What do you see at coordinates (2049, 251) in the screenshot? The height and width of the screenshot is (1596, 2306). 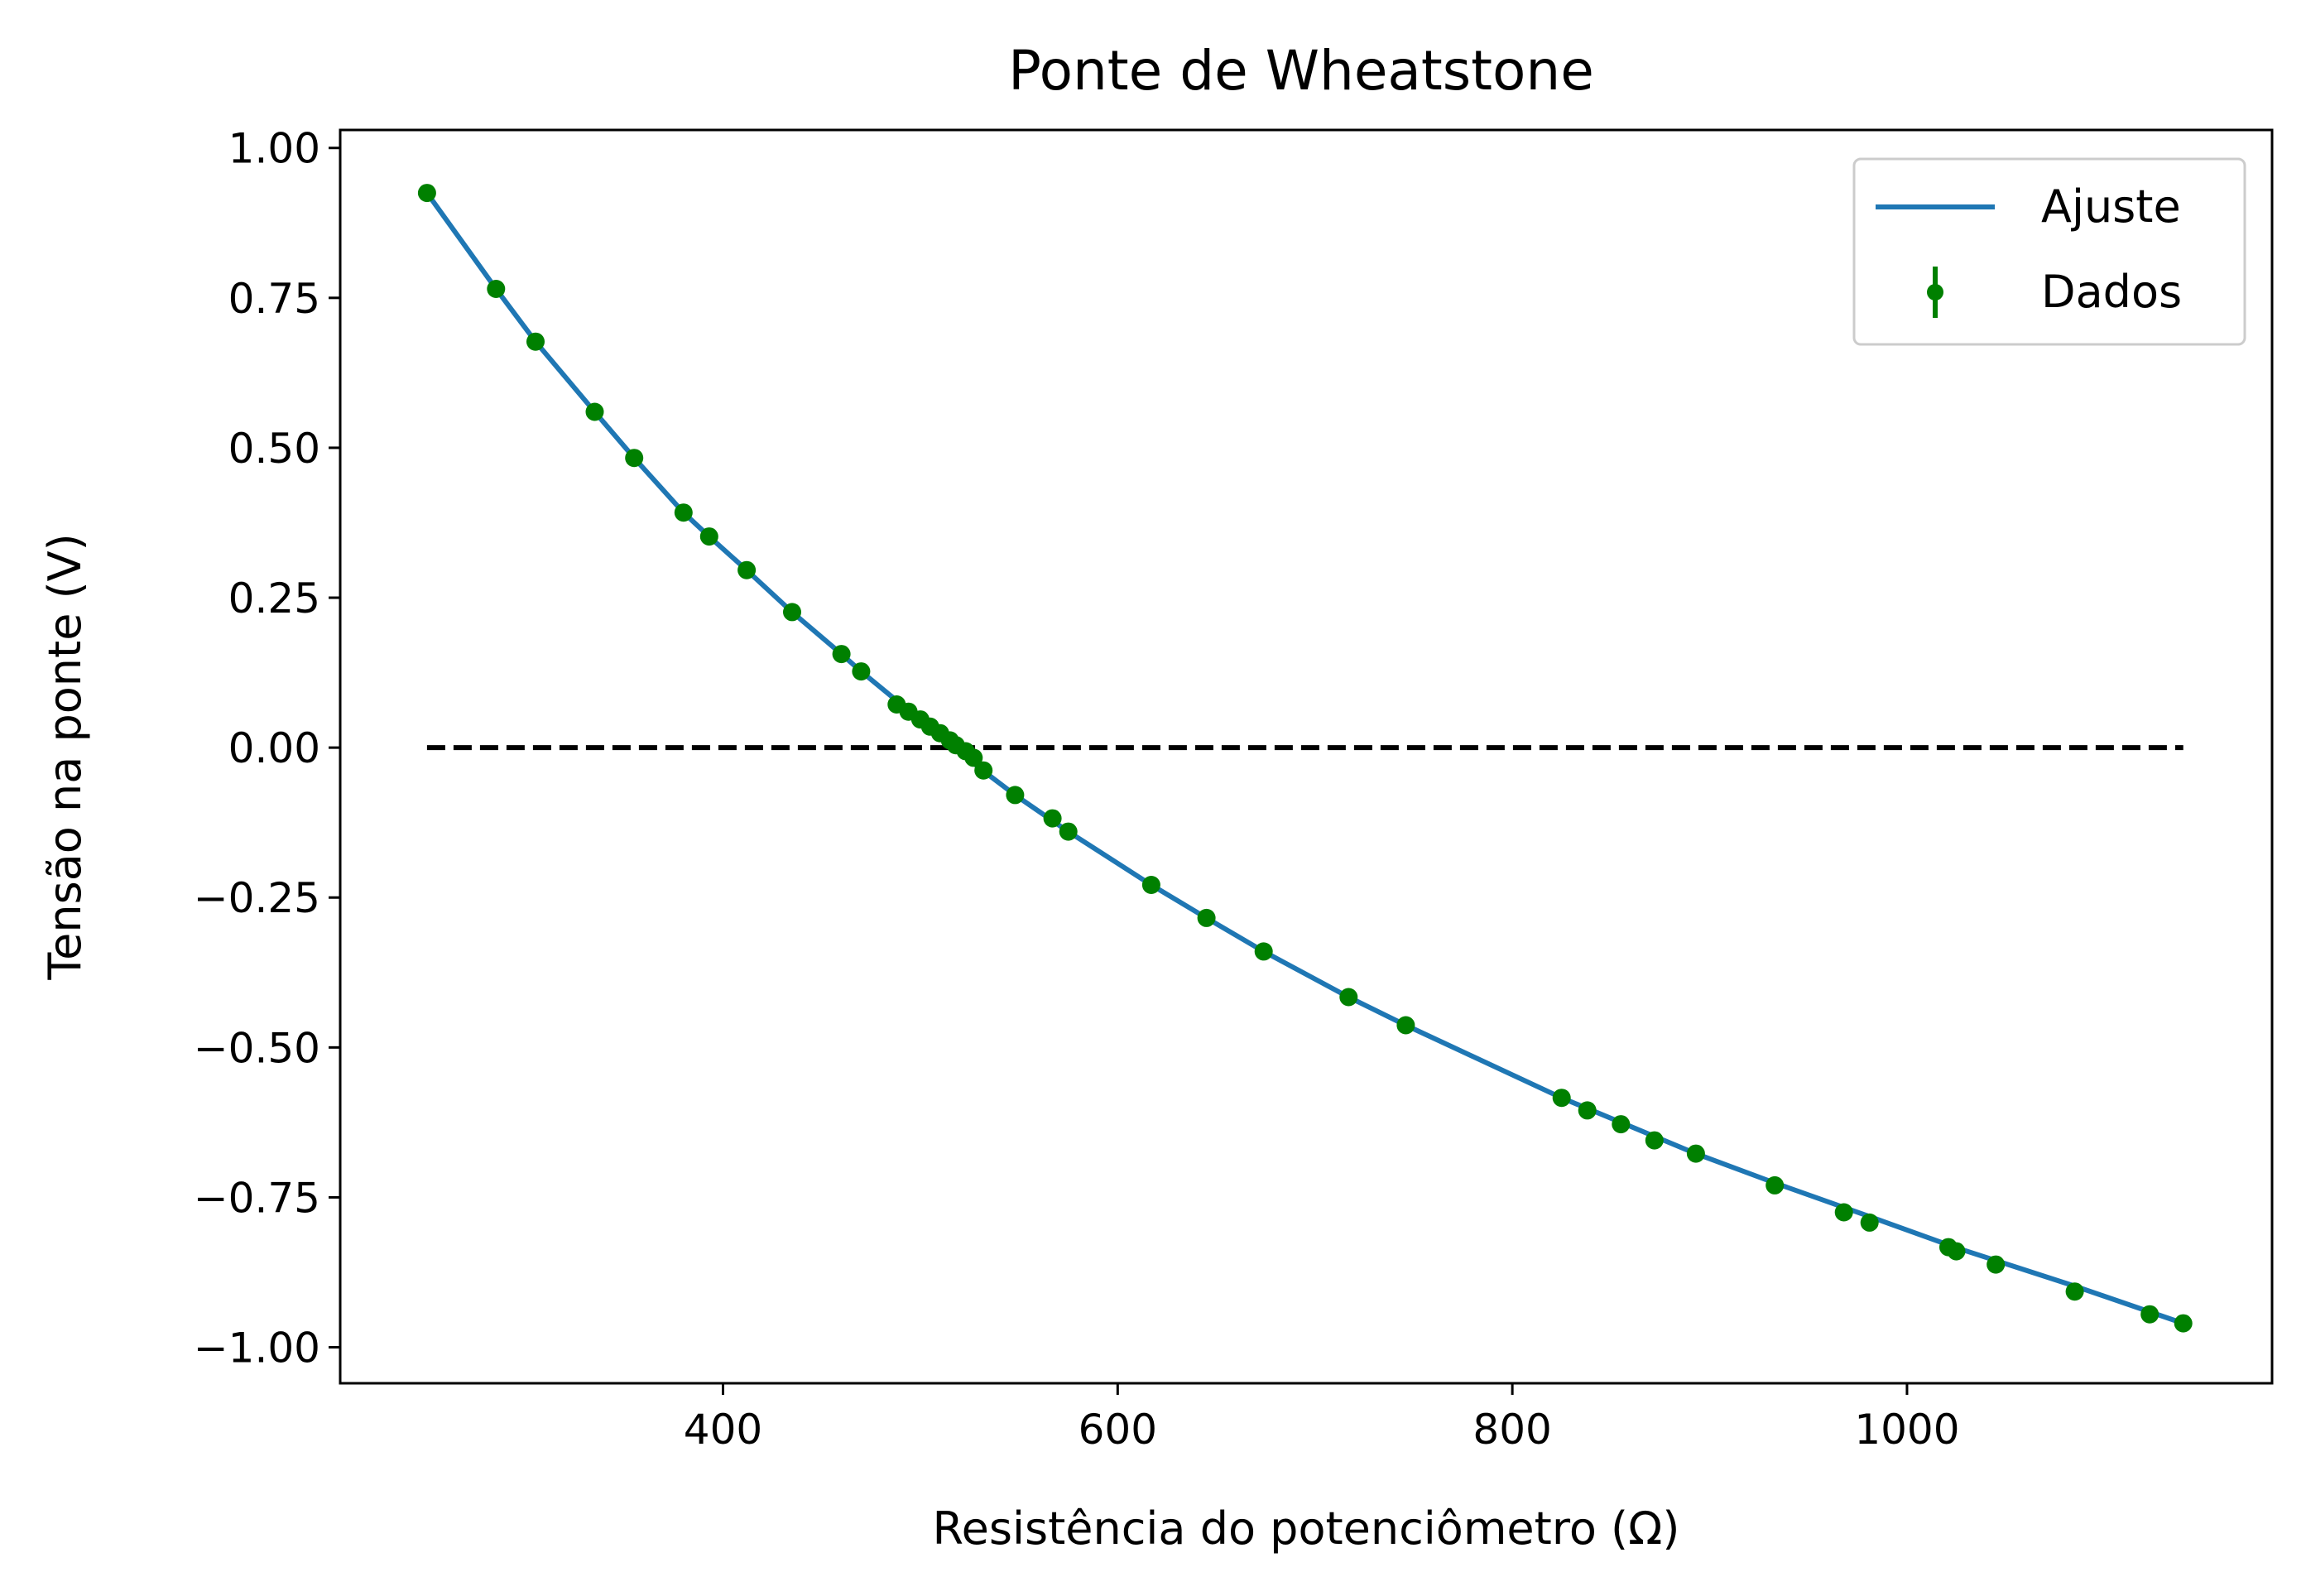 I see `legend: Ajuste Dados` at bounding box center [2049, 251].